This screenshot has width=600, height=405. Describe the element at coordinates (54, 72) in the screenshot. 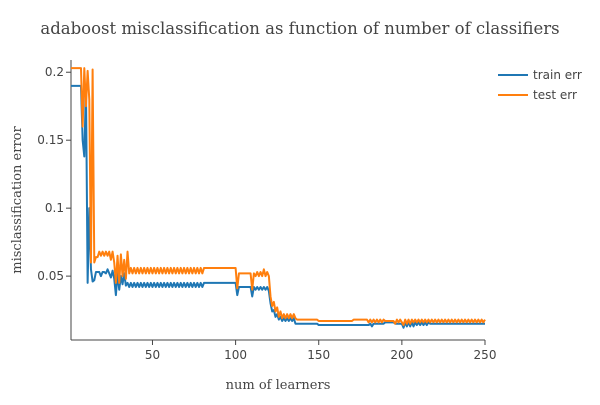

I see `y-tick-label: 0.2` at that location.